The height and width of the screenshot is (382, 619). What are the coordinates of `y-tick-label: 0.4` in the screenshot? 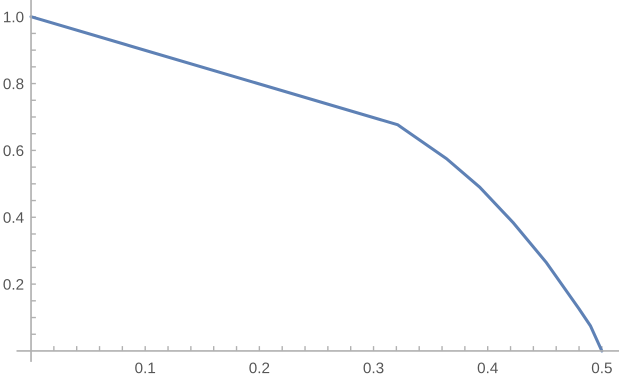 It's located at (13, 217).